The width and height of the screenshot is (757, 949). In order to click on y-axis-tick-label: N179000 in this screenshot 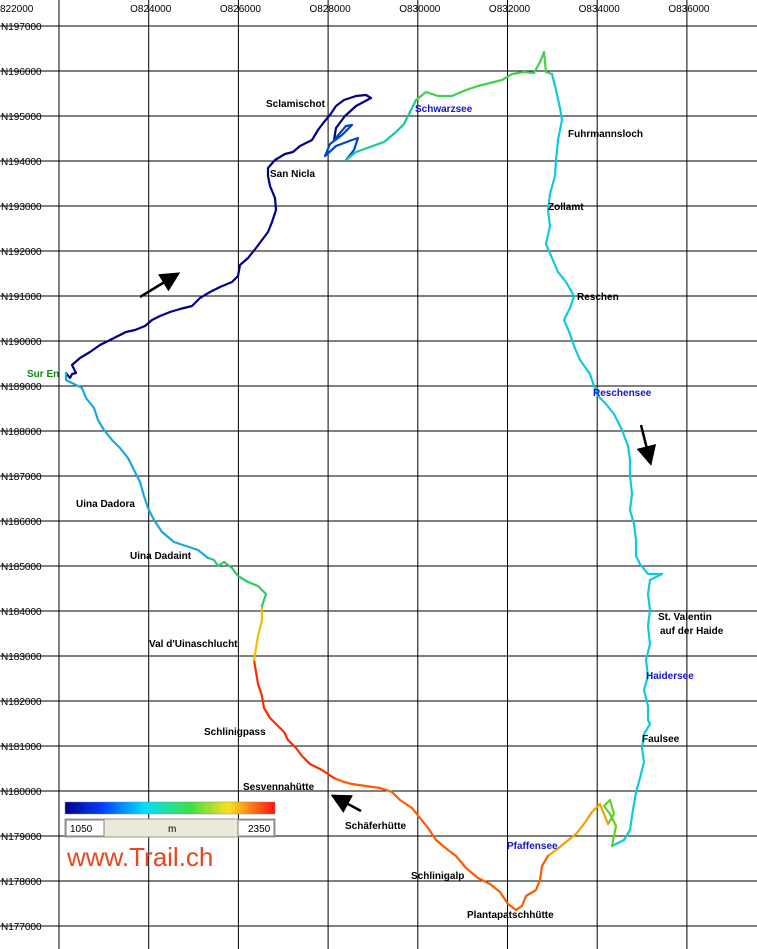, I will do `click(21, 837)`.